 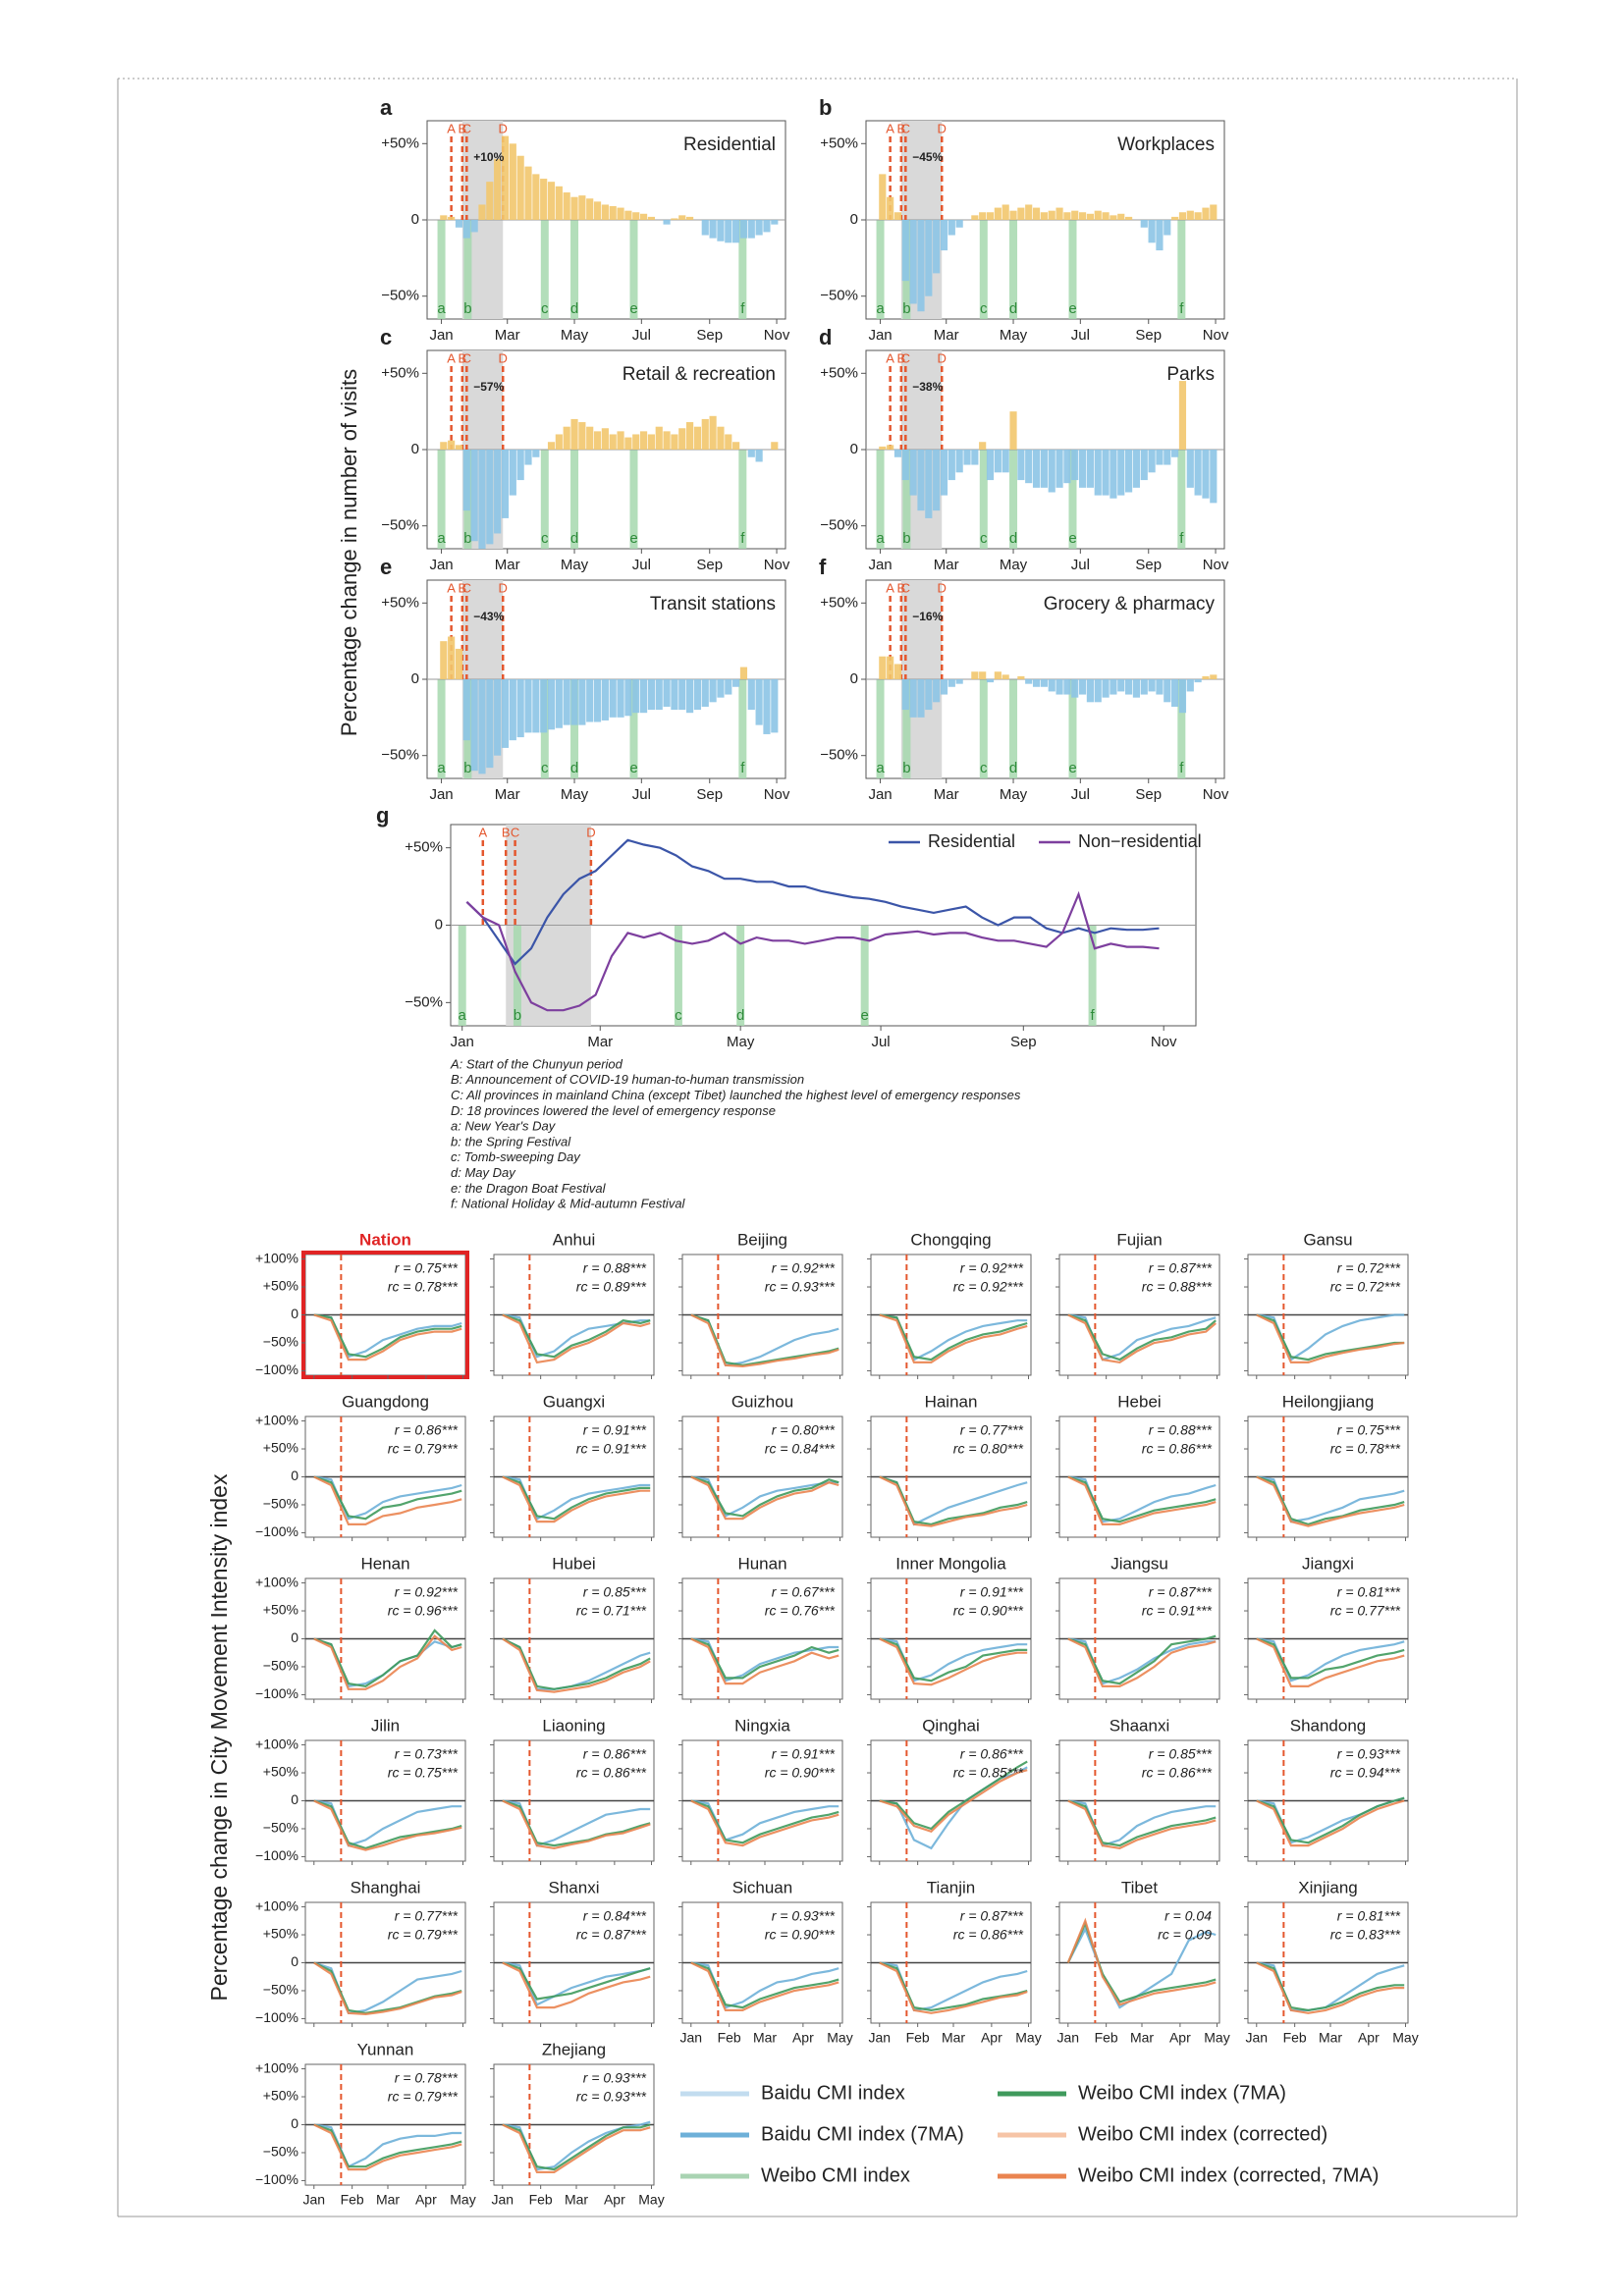 What do you see at coordinates (951, 1401) in the screenshot?
I see `panel-title: Hainan` at bounding box center [951, 1401].